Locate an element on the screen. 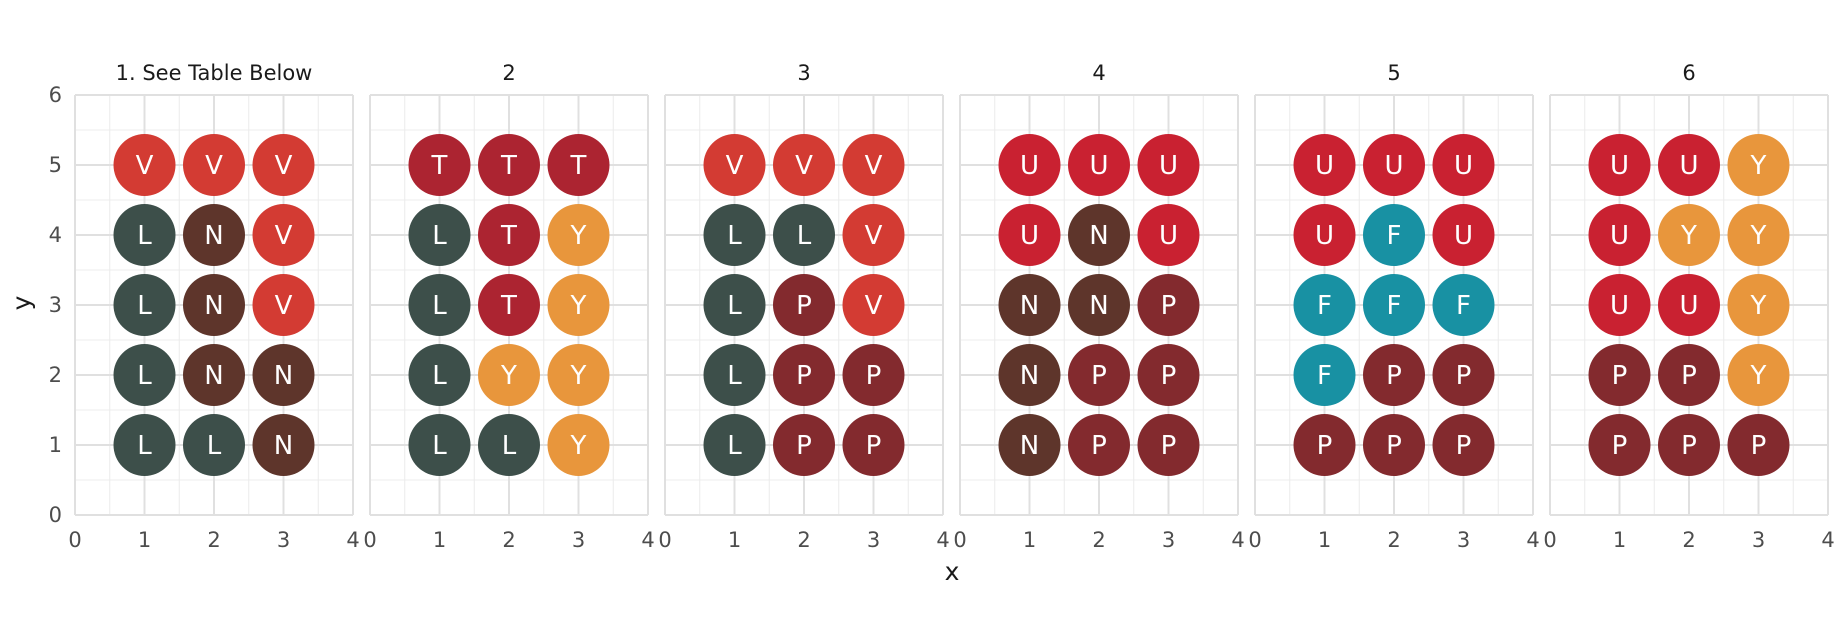 This screenshot has height=633, width=1843. panel-3: 3 0 1 2 3 4 V V V L L V L P V L P P L P P is located at coordinates (803, 306).